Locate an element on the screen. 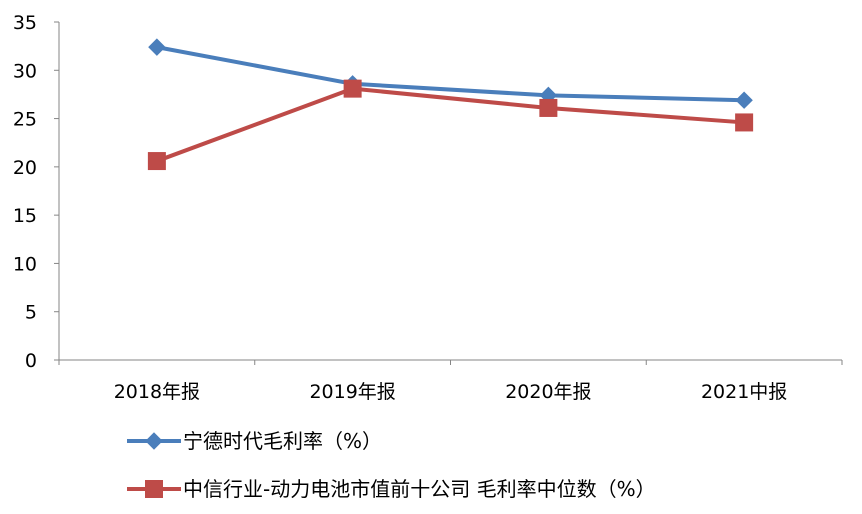  y-tick-label: 25 is located at coordinates (25, 120).